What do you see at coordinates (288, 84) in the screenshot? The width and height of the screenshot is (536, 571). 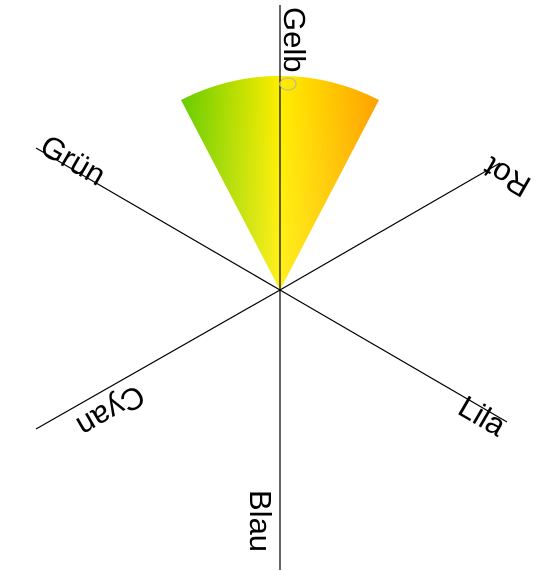 I see `hue-marker` at bounding box center [288, 84].